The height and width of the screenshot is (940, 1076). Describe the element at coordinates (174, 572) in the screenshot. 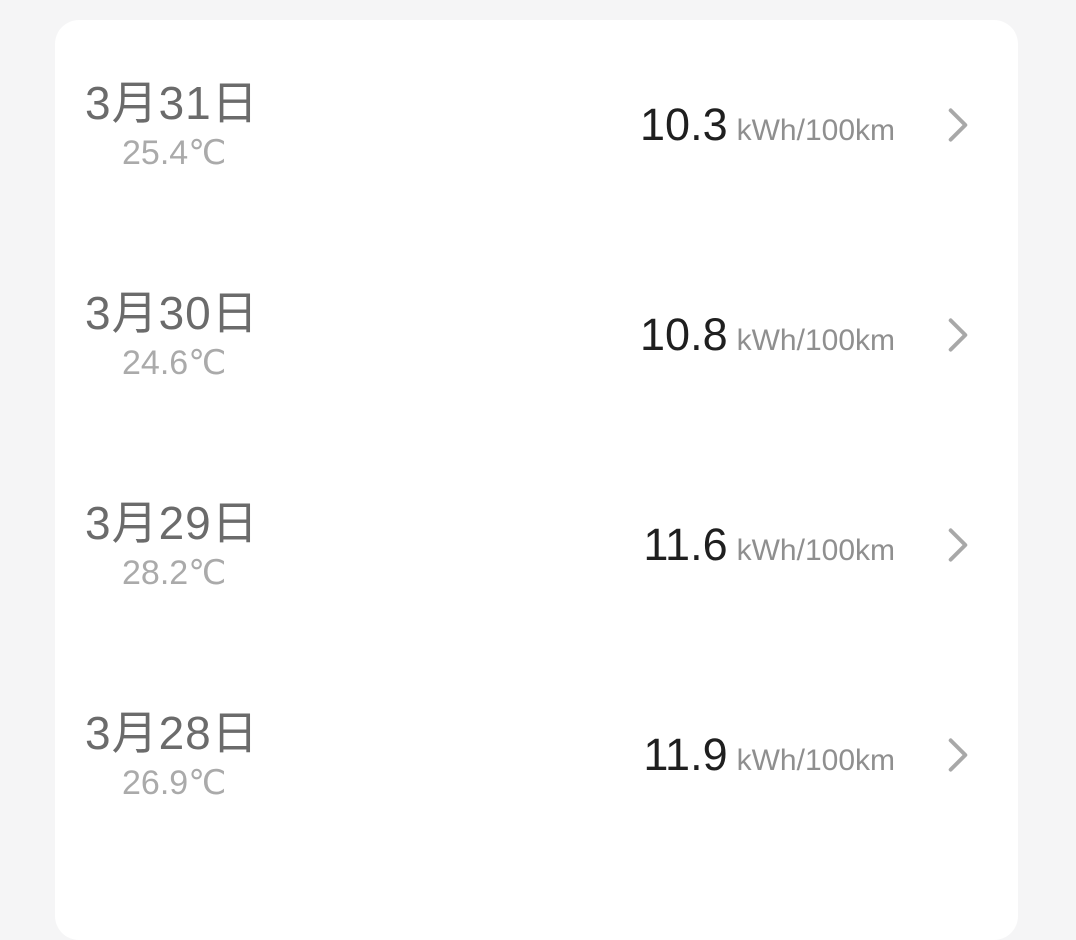

I see `temperature-label: 28.2℃` at that location.